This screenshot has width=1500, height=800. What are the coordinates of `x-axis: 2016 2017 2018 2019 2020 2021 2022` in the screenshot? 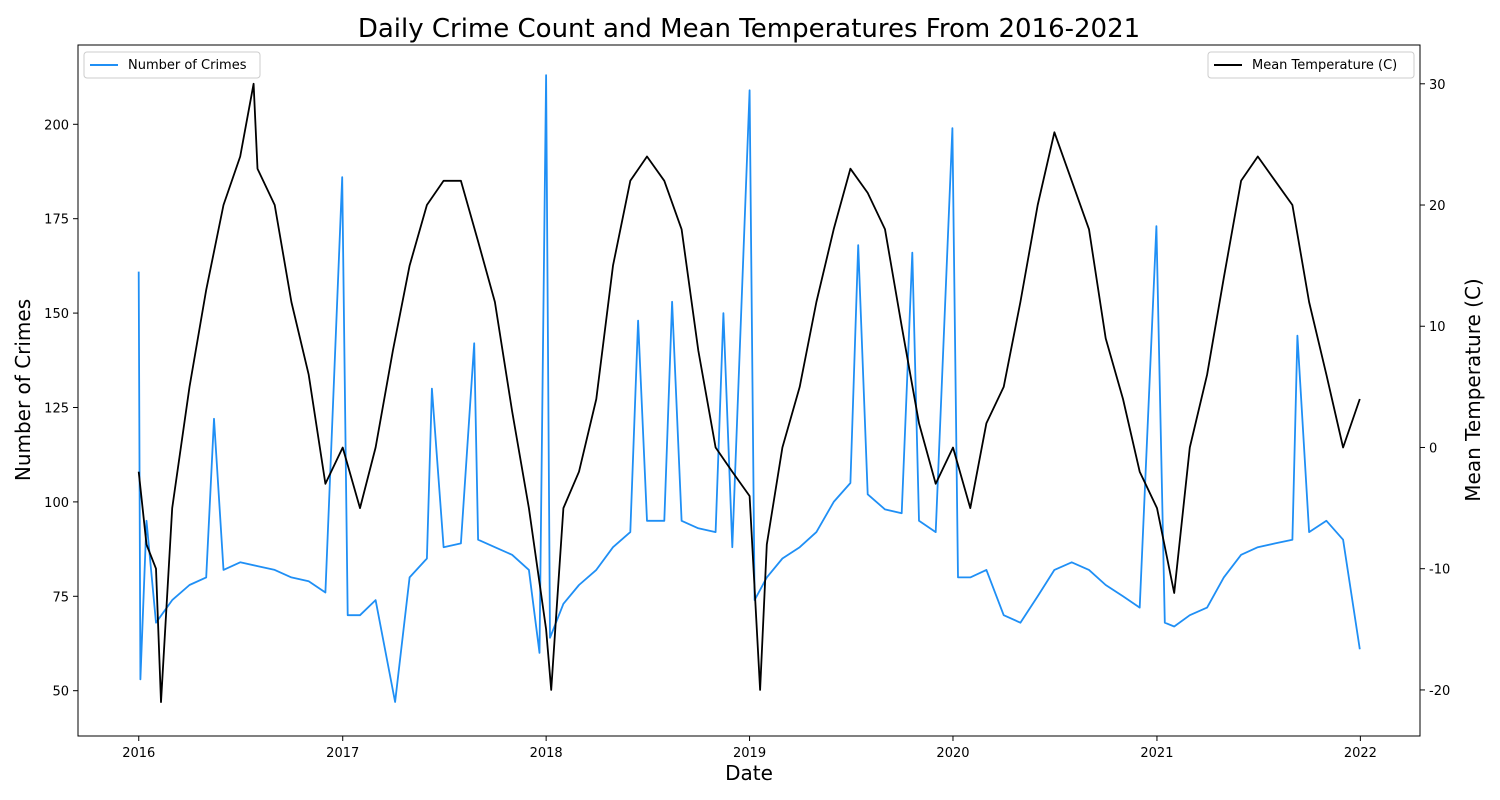 It's located at (749, 748).